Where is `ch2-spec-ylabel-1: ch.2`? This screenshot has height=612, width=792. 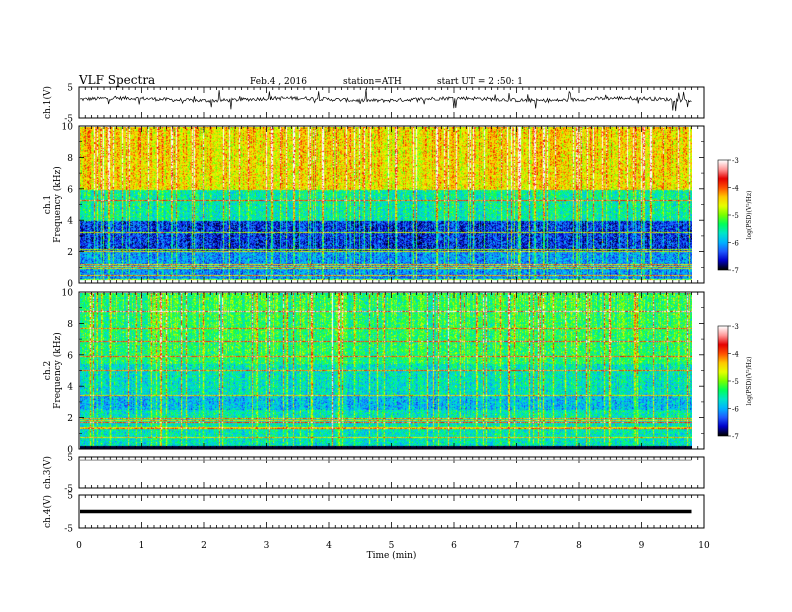 ch2-spec-ylabel-1: ch.2 is located at coordinates (48, 370).